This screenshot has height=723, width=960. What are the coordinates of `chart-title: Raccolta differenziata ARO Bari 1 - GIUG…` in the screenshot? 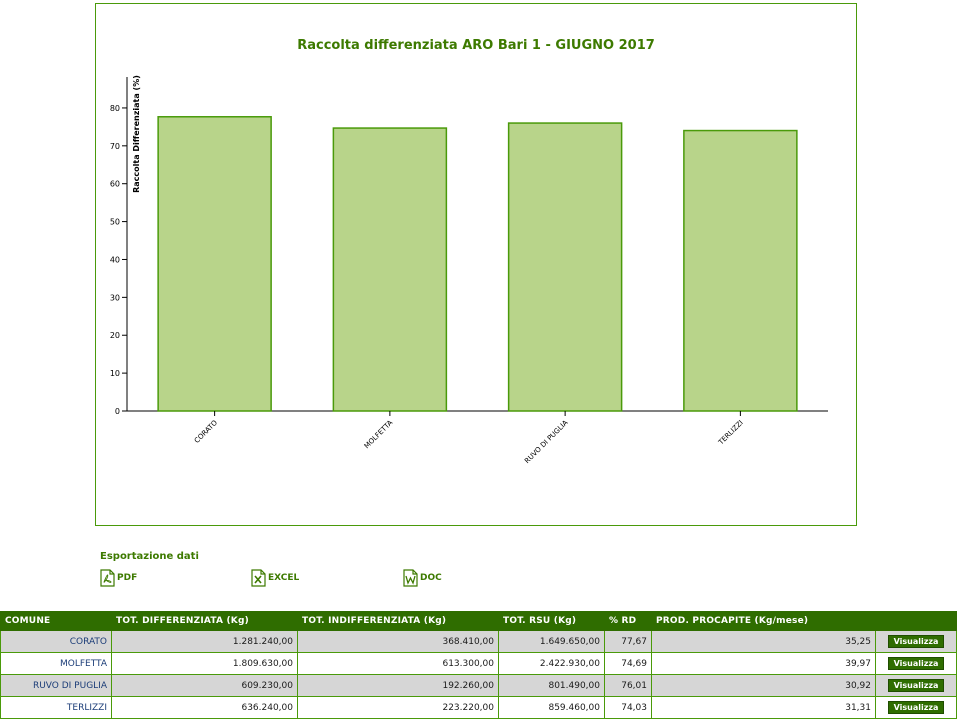 It's located at (476, 45).